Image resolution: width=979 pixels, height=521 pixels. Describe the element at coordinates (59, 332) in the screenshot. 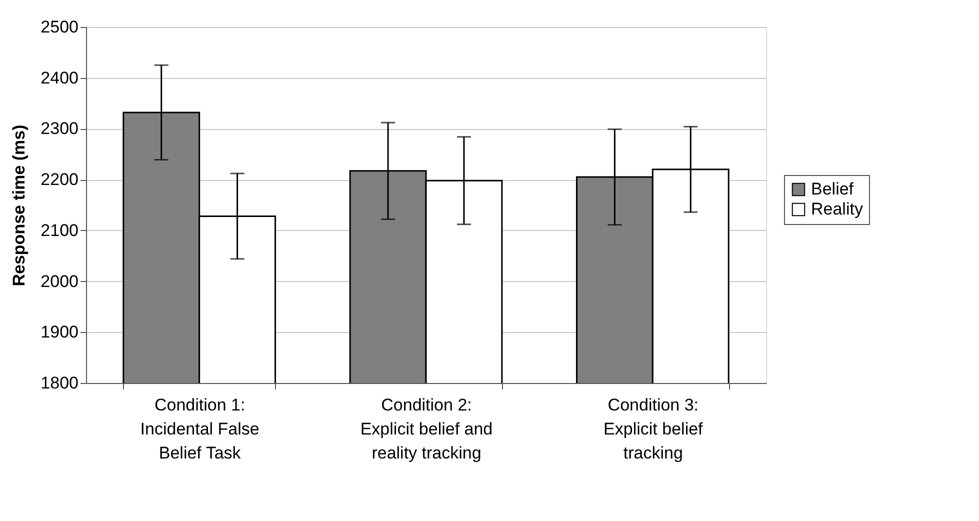

I see `y-tick-label: 1900` at that location.